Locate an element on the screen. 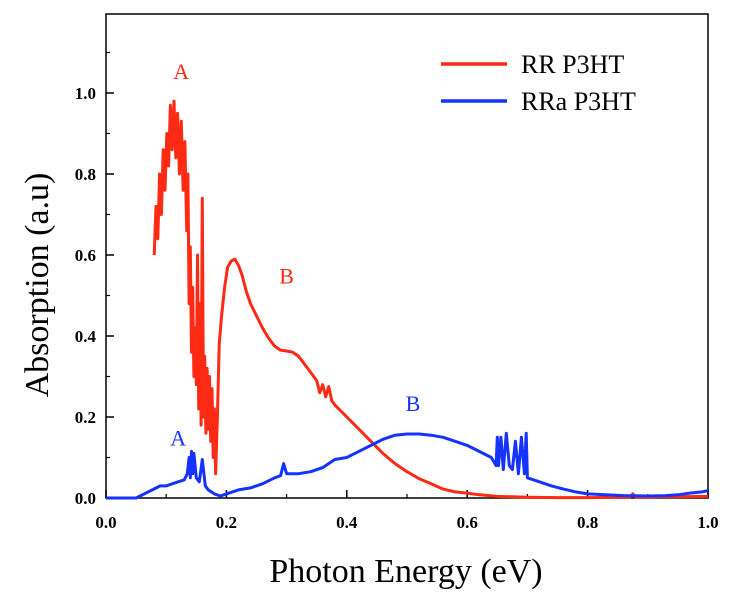 The height and width of the screenshot is (598, 747). series-line-rra-p3ht is located at coordinates (407, 465).